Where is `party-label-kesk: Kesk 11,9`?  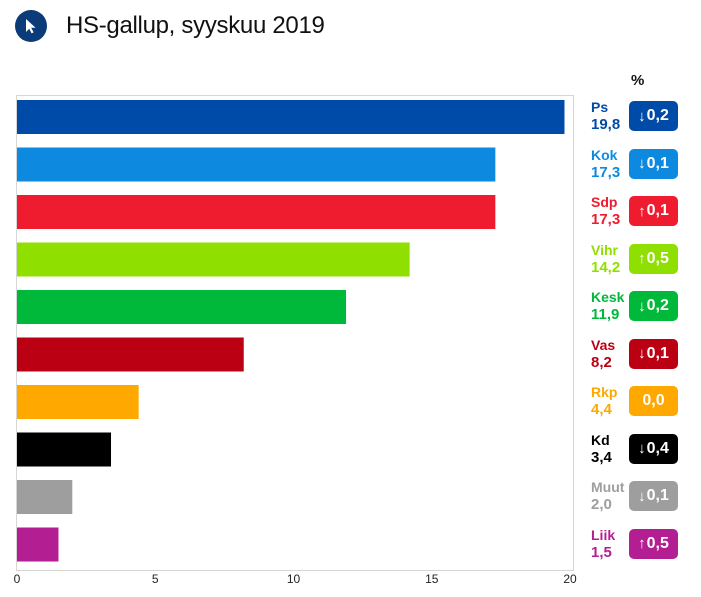 party-label-kesk: Kesk 11,9 is located at coordinates (611, 306).